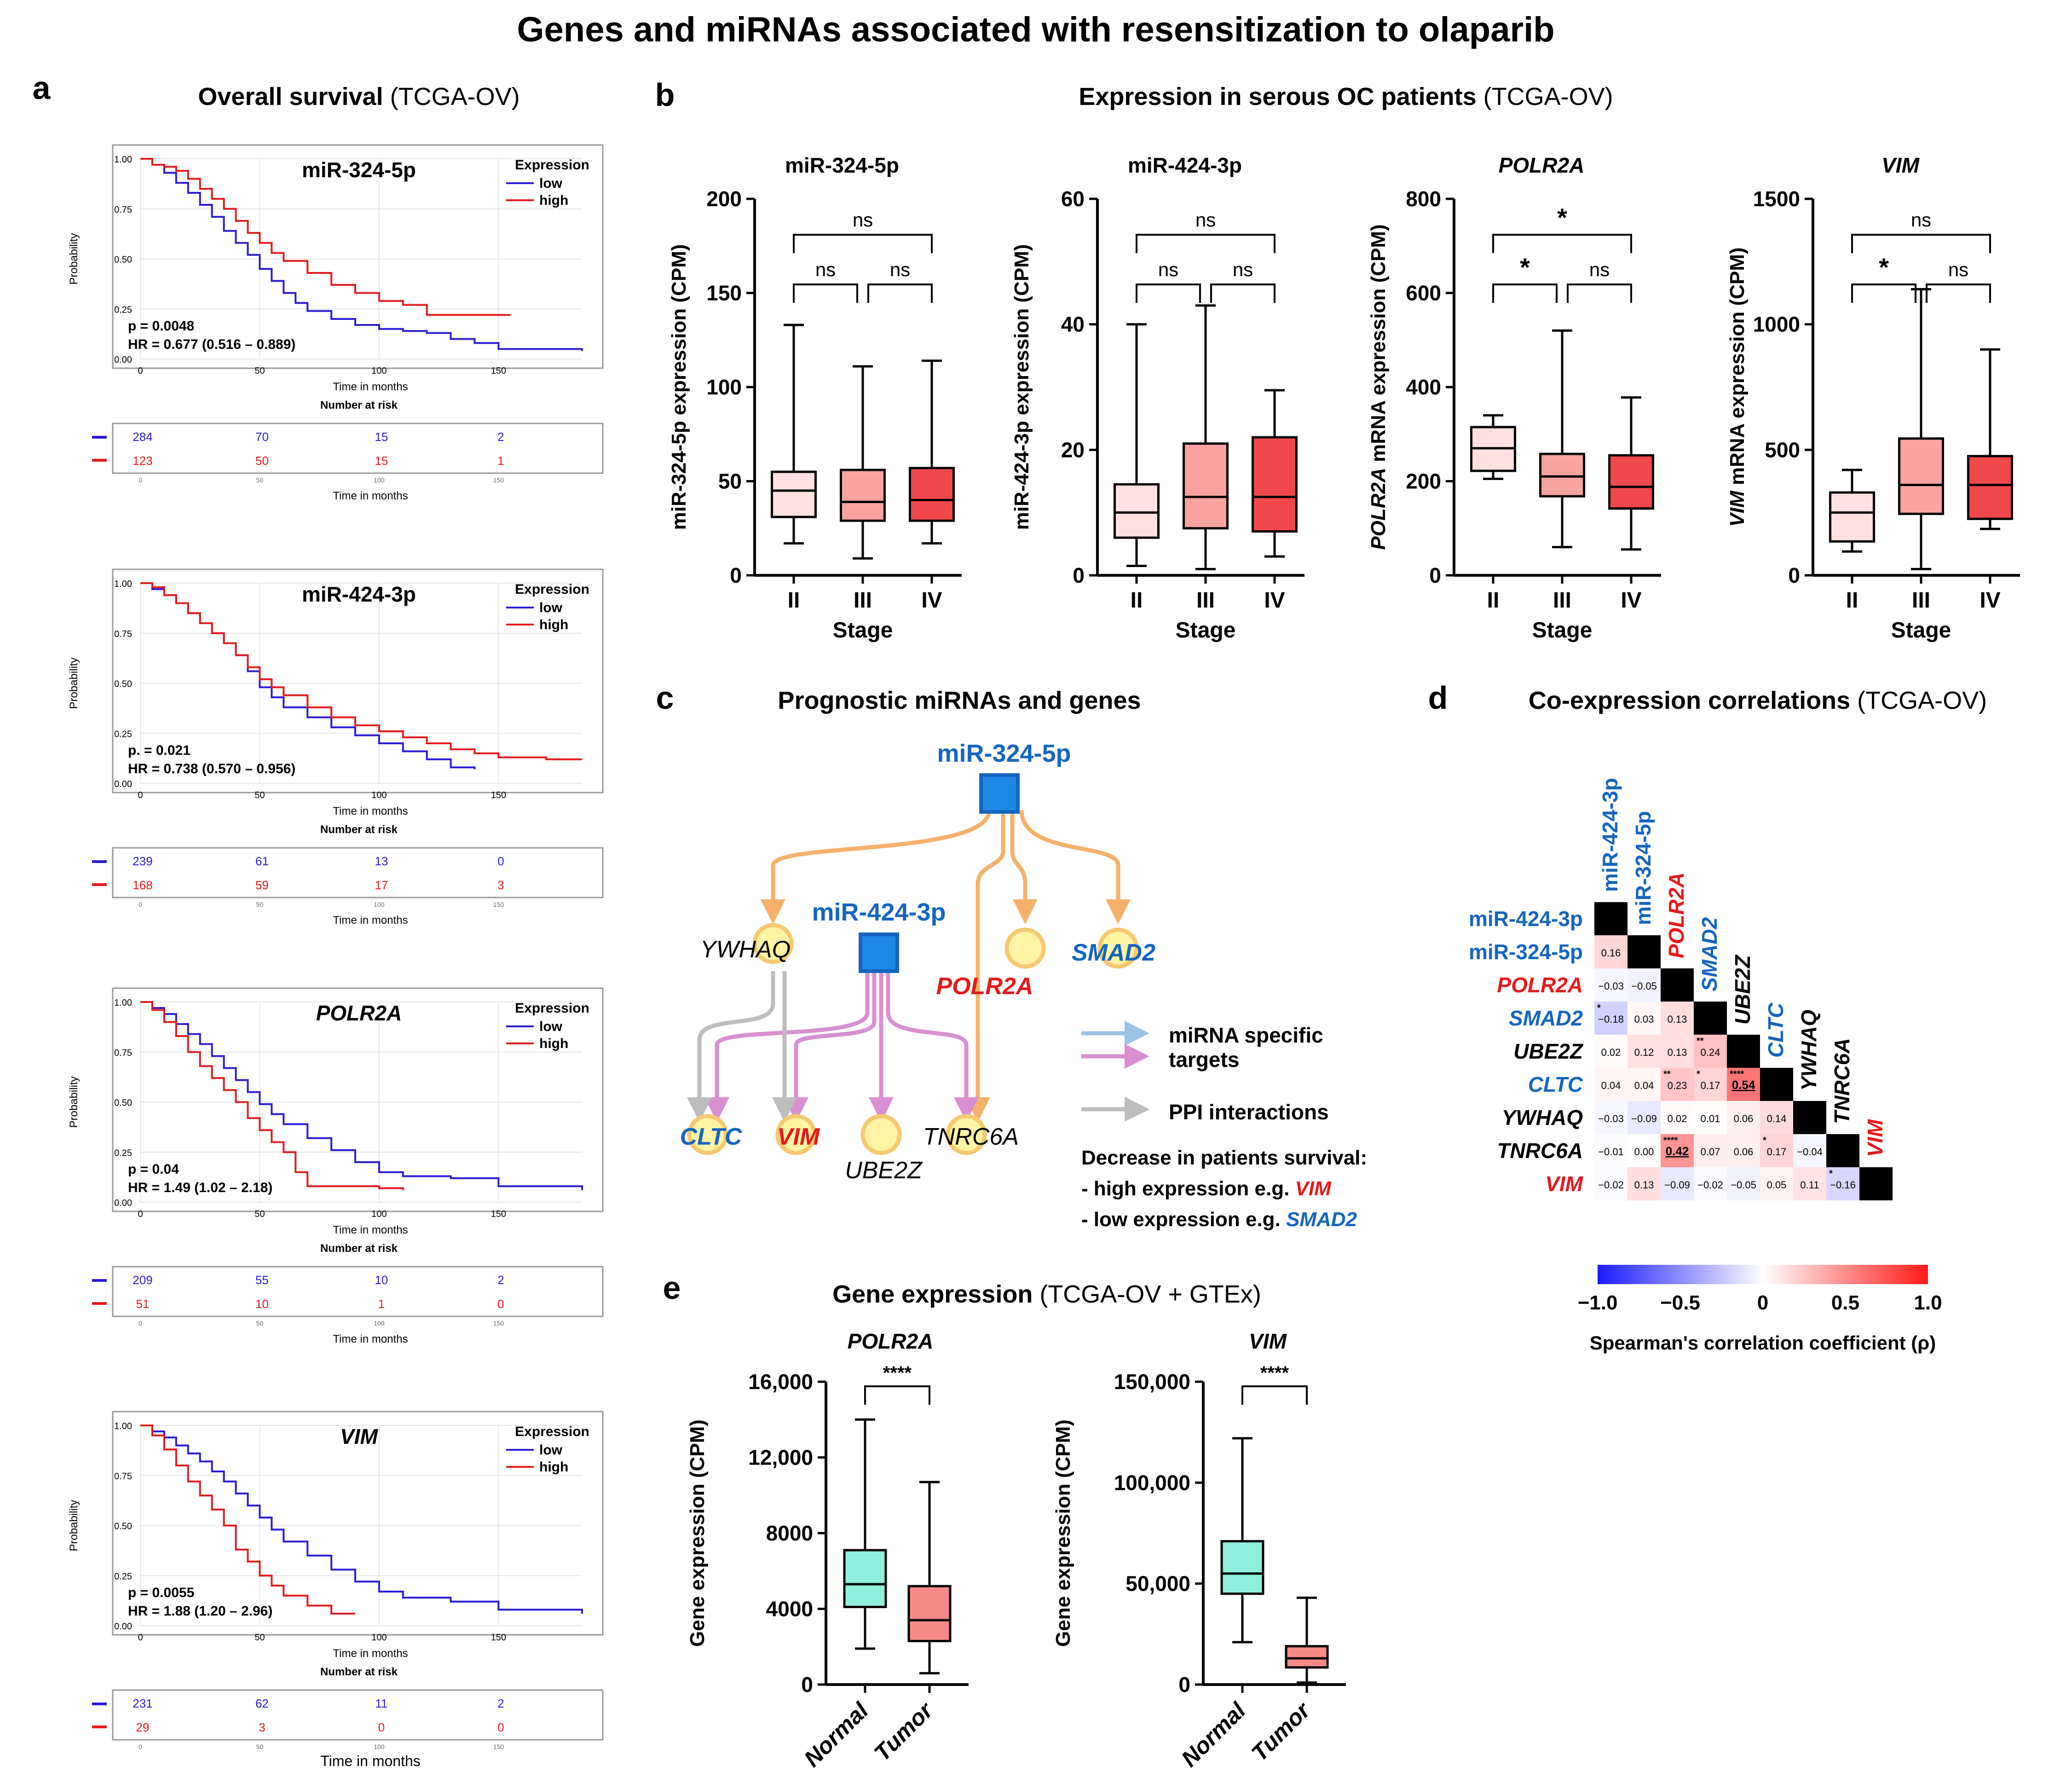 The image size is (2072, 1778). What do you see at coordinates (498, 904) in the screenshot?
I see `km-risk-xtick: 150` at bounding box center [498, 904].